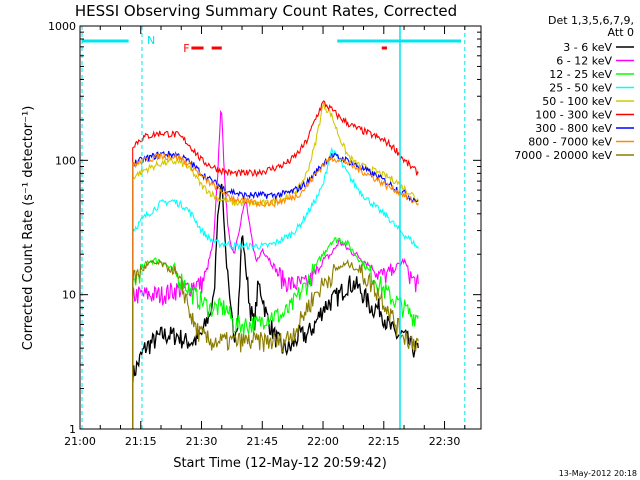 The height and width of the screenshot is (480, 640). What do you see at coordinates (573, 115) in the screenshot?
I see `legend-label: 100 - 300 keV` at bounding box center [573, 115].